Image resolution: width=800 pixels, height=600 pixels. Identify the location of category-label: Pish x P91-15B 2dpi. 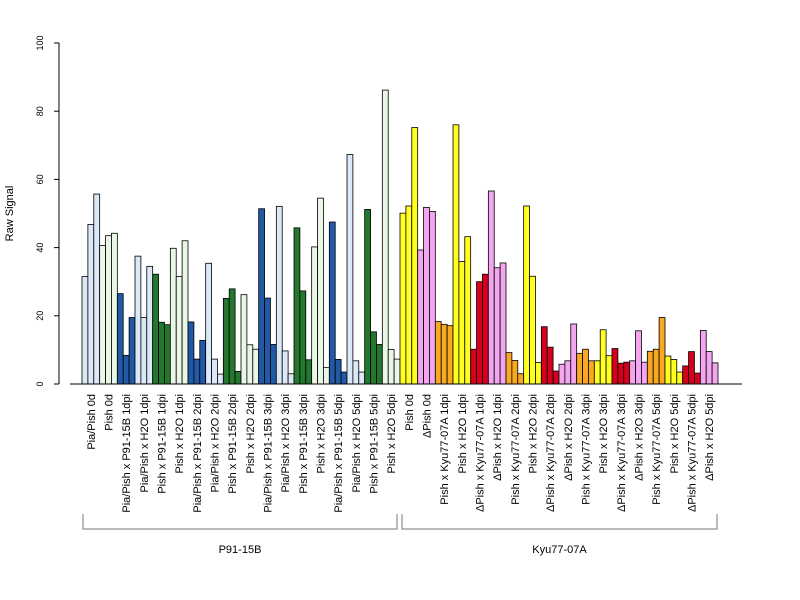
(233, 444).